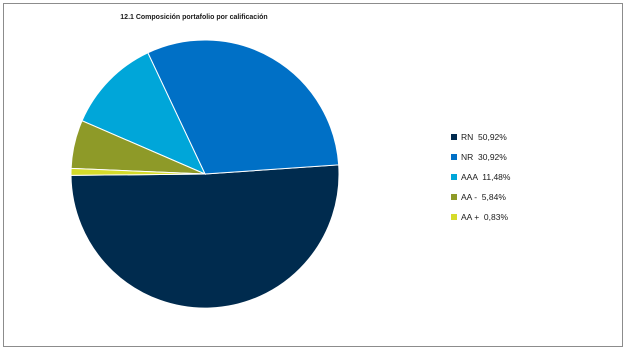  Describe the element at coordinates (484, 156) in the screenshot. I see `legend-label: NR 30,92%` at that location.